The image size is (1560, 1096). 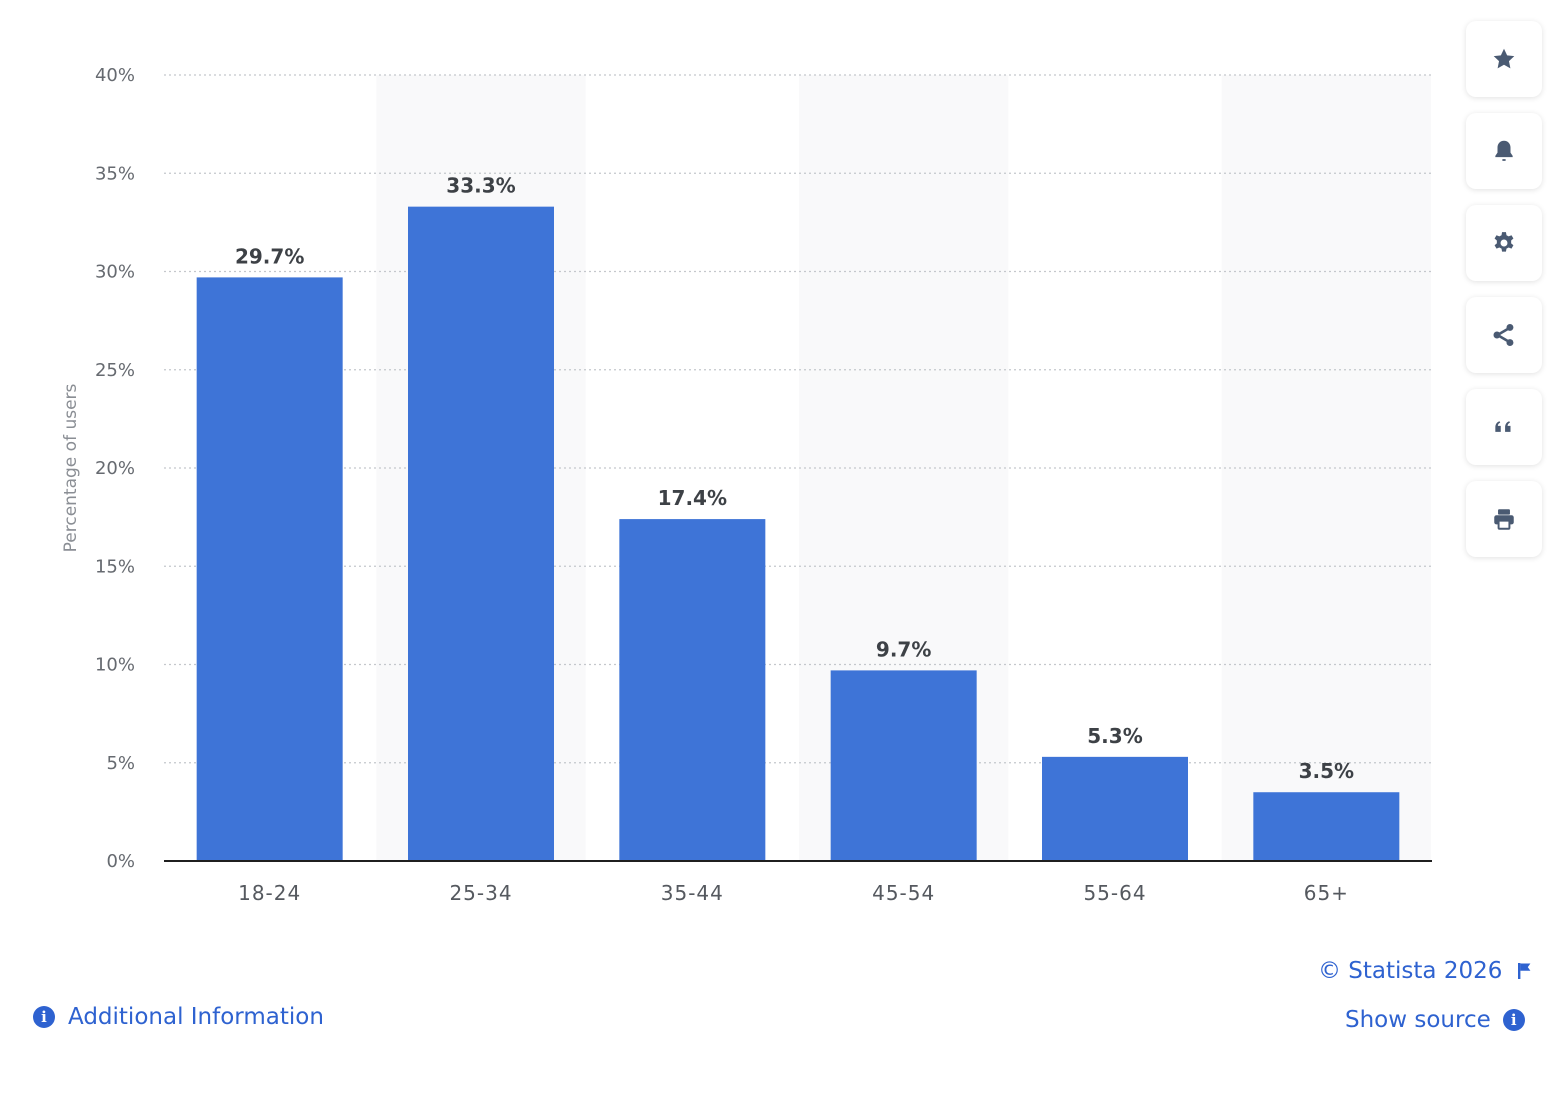 I want to click on y-tick-label: 0%, so click(x=120, y=861).